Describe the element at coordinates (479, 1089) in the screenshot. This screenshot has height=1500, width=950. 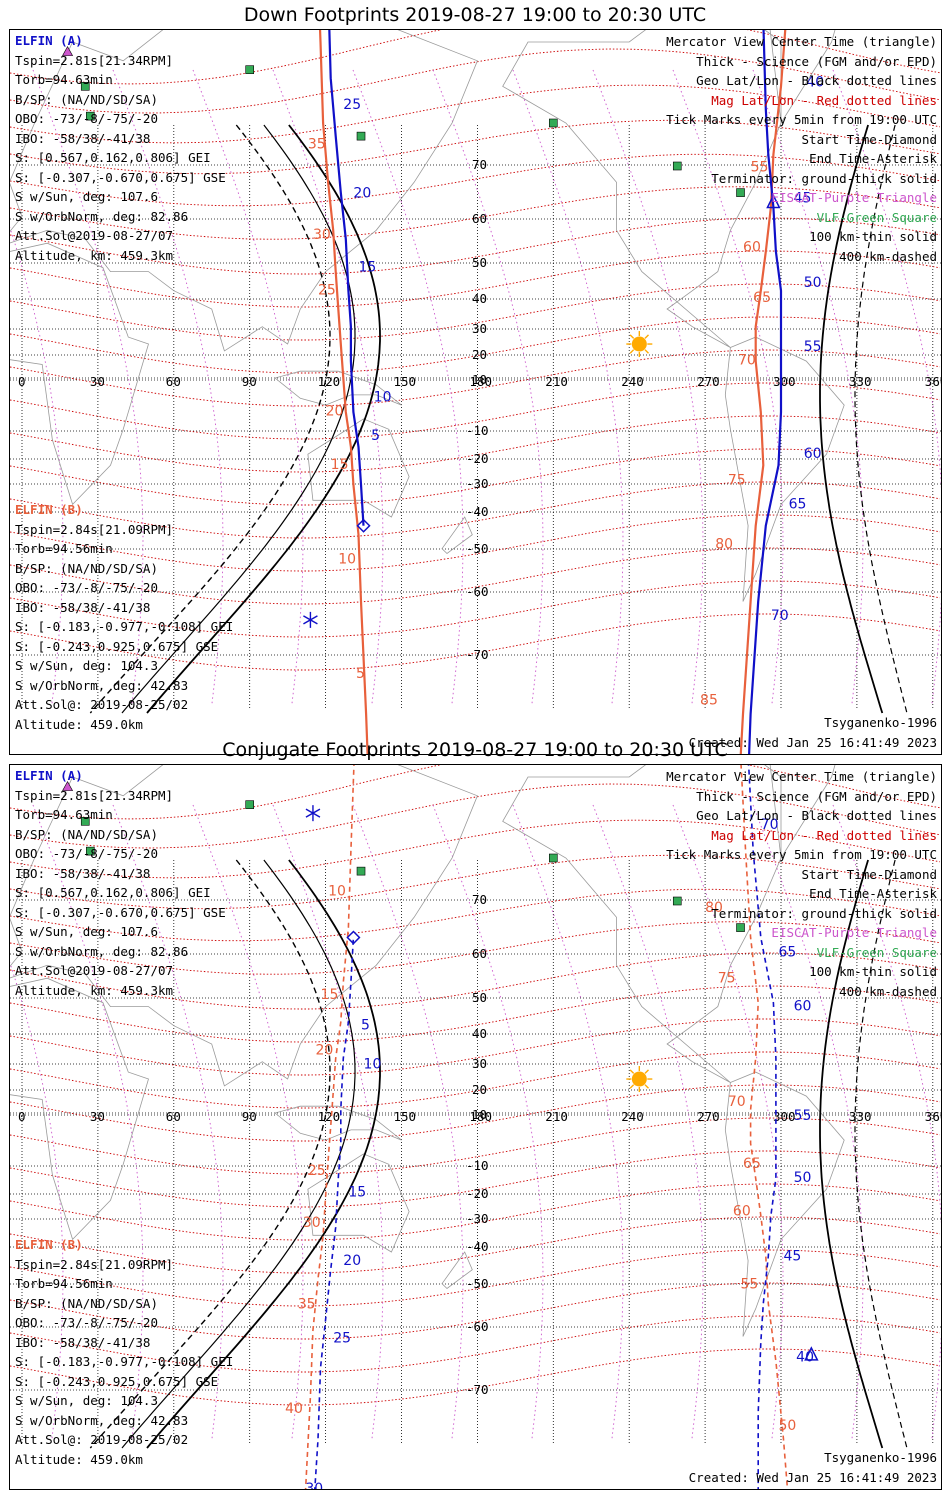
I see `lat-tick-label: 20` at that location.